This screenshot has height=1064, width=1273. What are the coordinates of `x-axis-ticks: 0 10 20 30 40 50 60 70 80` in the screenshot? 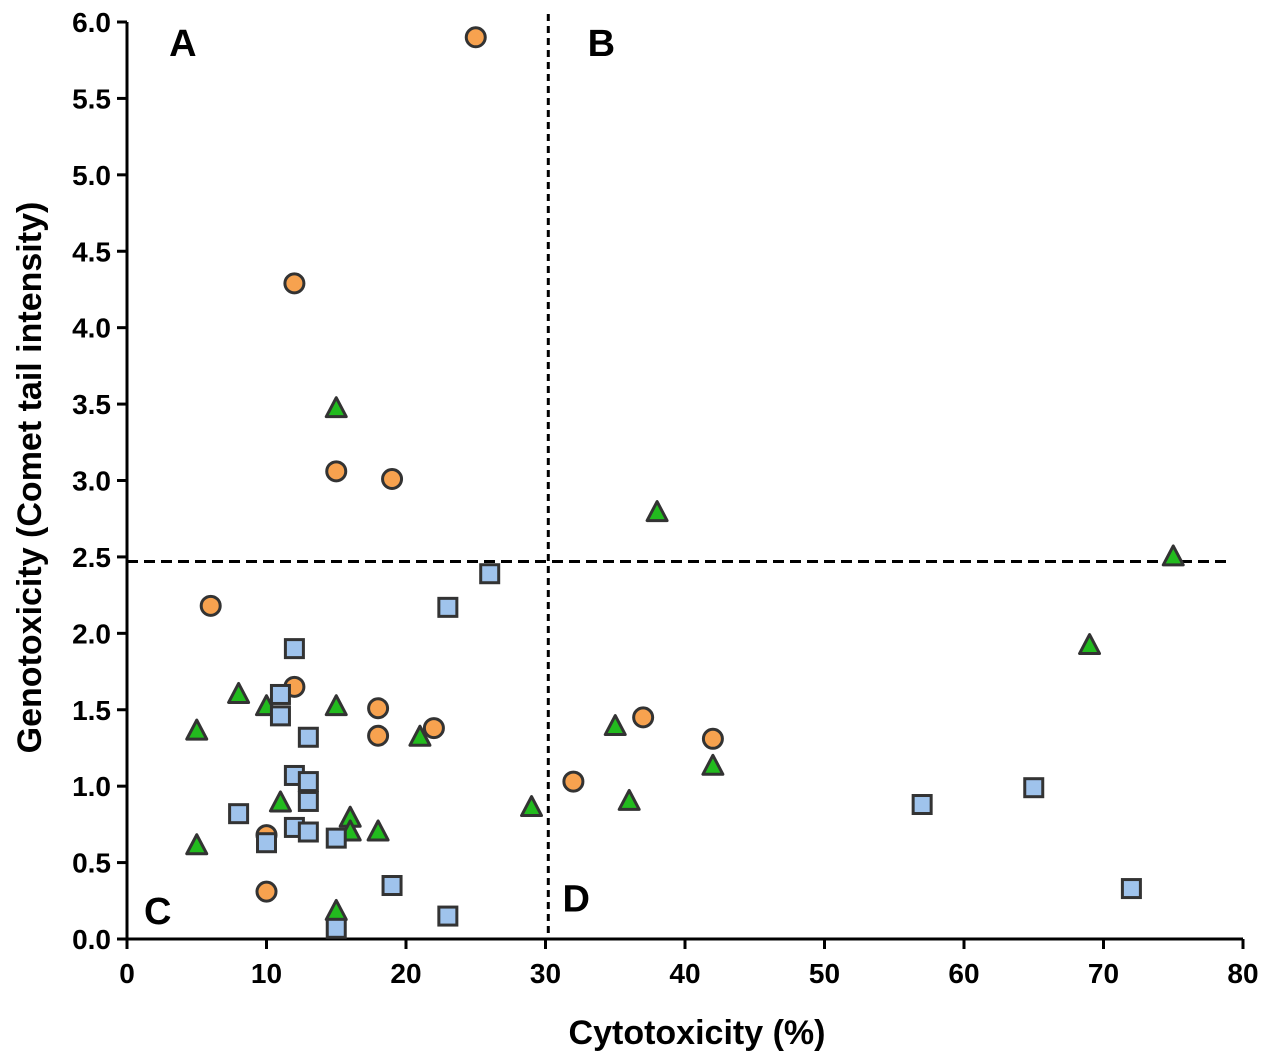 It's located at (689, 964).